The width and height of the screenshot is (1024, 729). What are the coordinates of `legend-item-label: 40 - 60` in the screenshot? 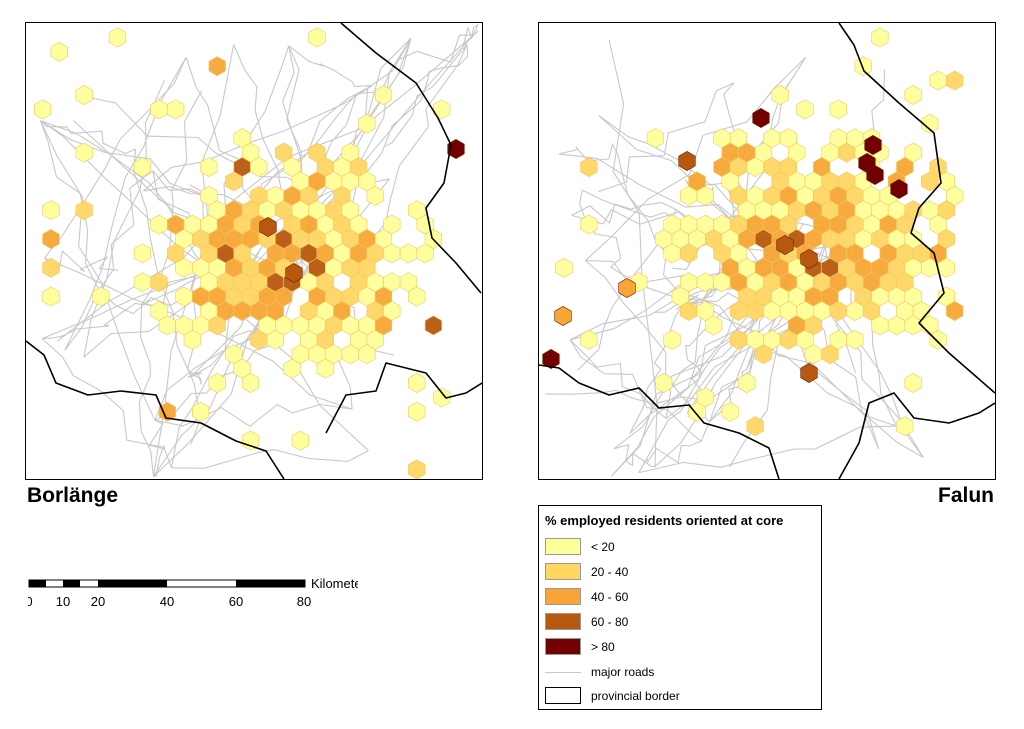 It's located at (610, 597).